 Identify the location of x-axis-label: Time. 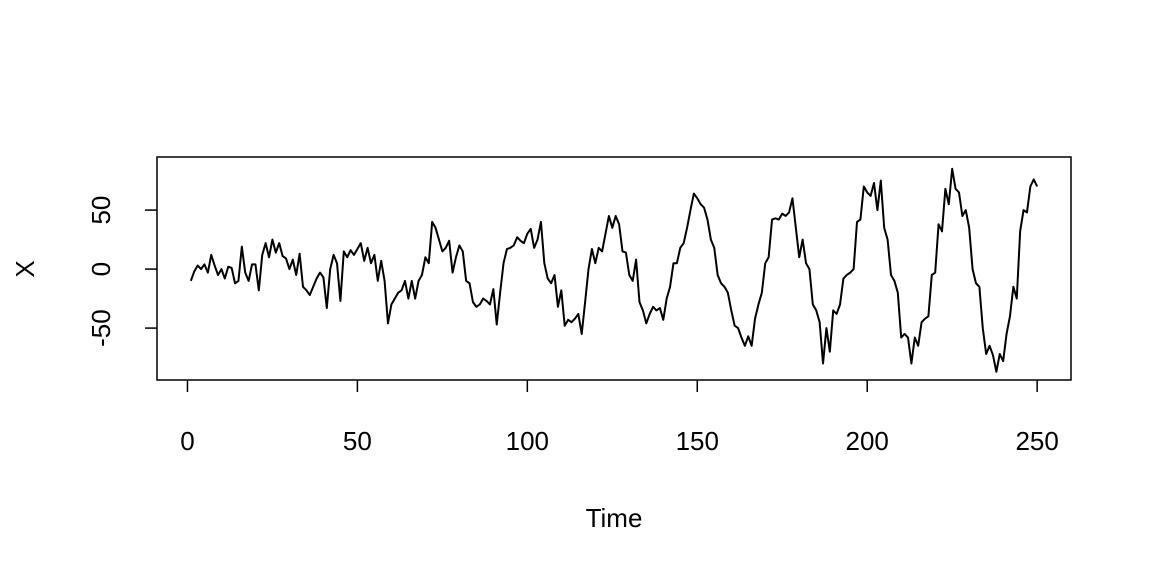
(614, 518).